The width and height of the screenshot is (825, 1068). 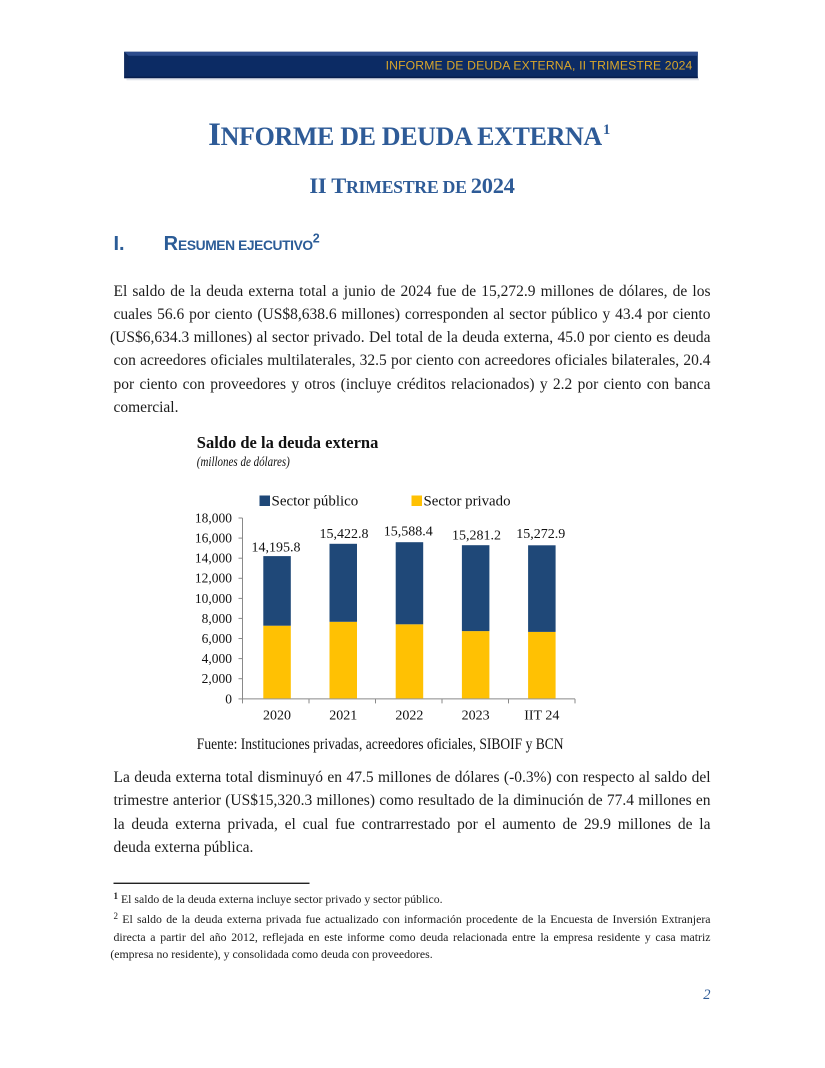 What do you see at coordinates (405, 135) in the screenshot?
I see `svg-text: INFORME DE DEUDA EXTERNA` at bounding box center [405, 135].